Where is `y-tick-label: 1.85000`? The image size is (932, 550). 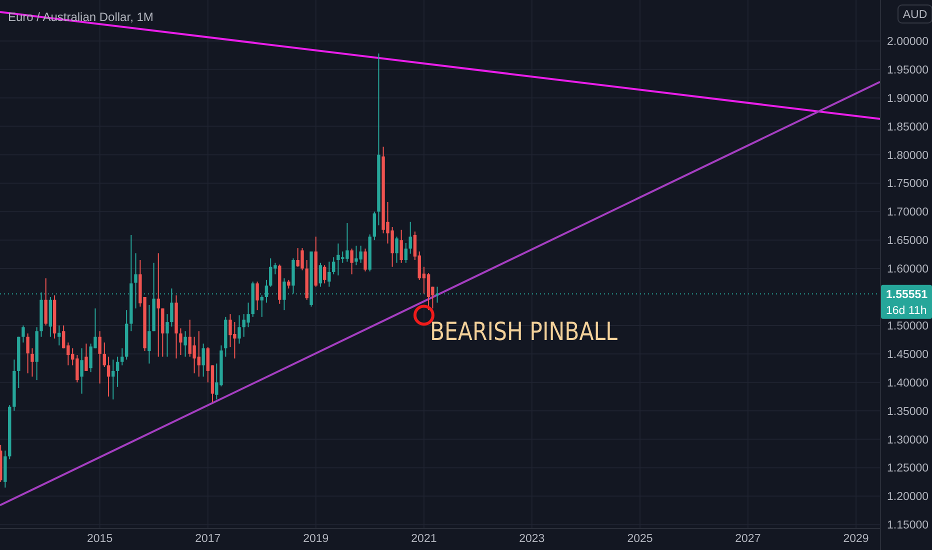
y-tick-label: 1.85000 is located at coordinates (908, 127).